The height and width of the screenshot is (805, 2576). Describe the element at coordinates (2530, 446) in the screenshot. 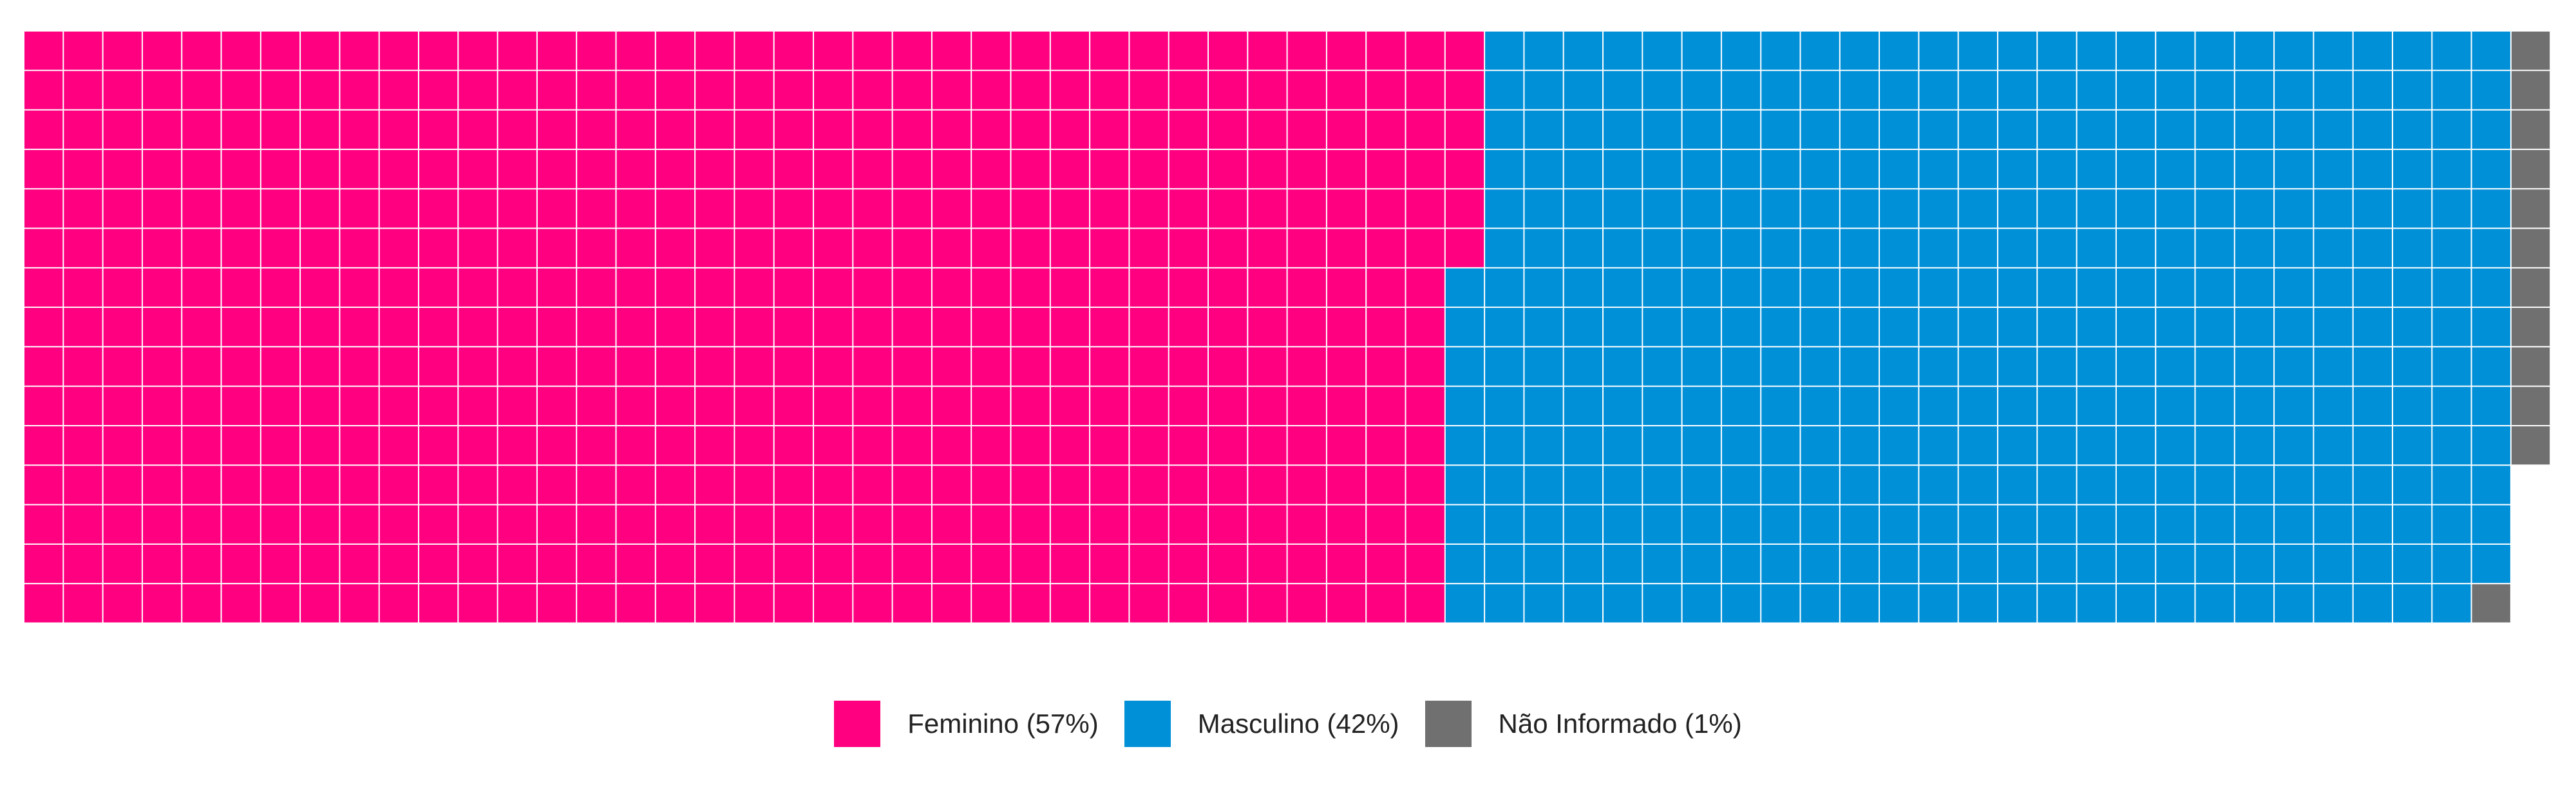

I see `waffle-cell-nao-informado` at that location.